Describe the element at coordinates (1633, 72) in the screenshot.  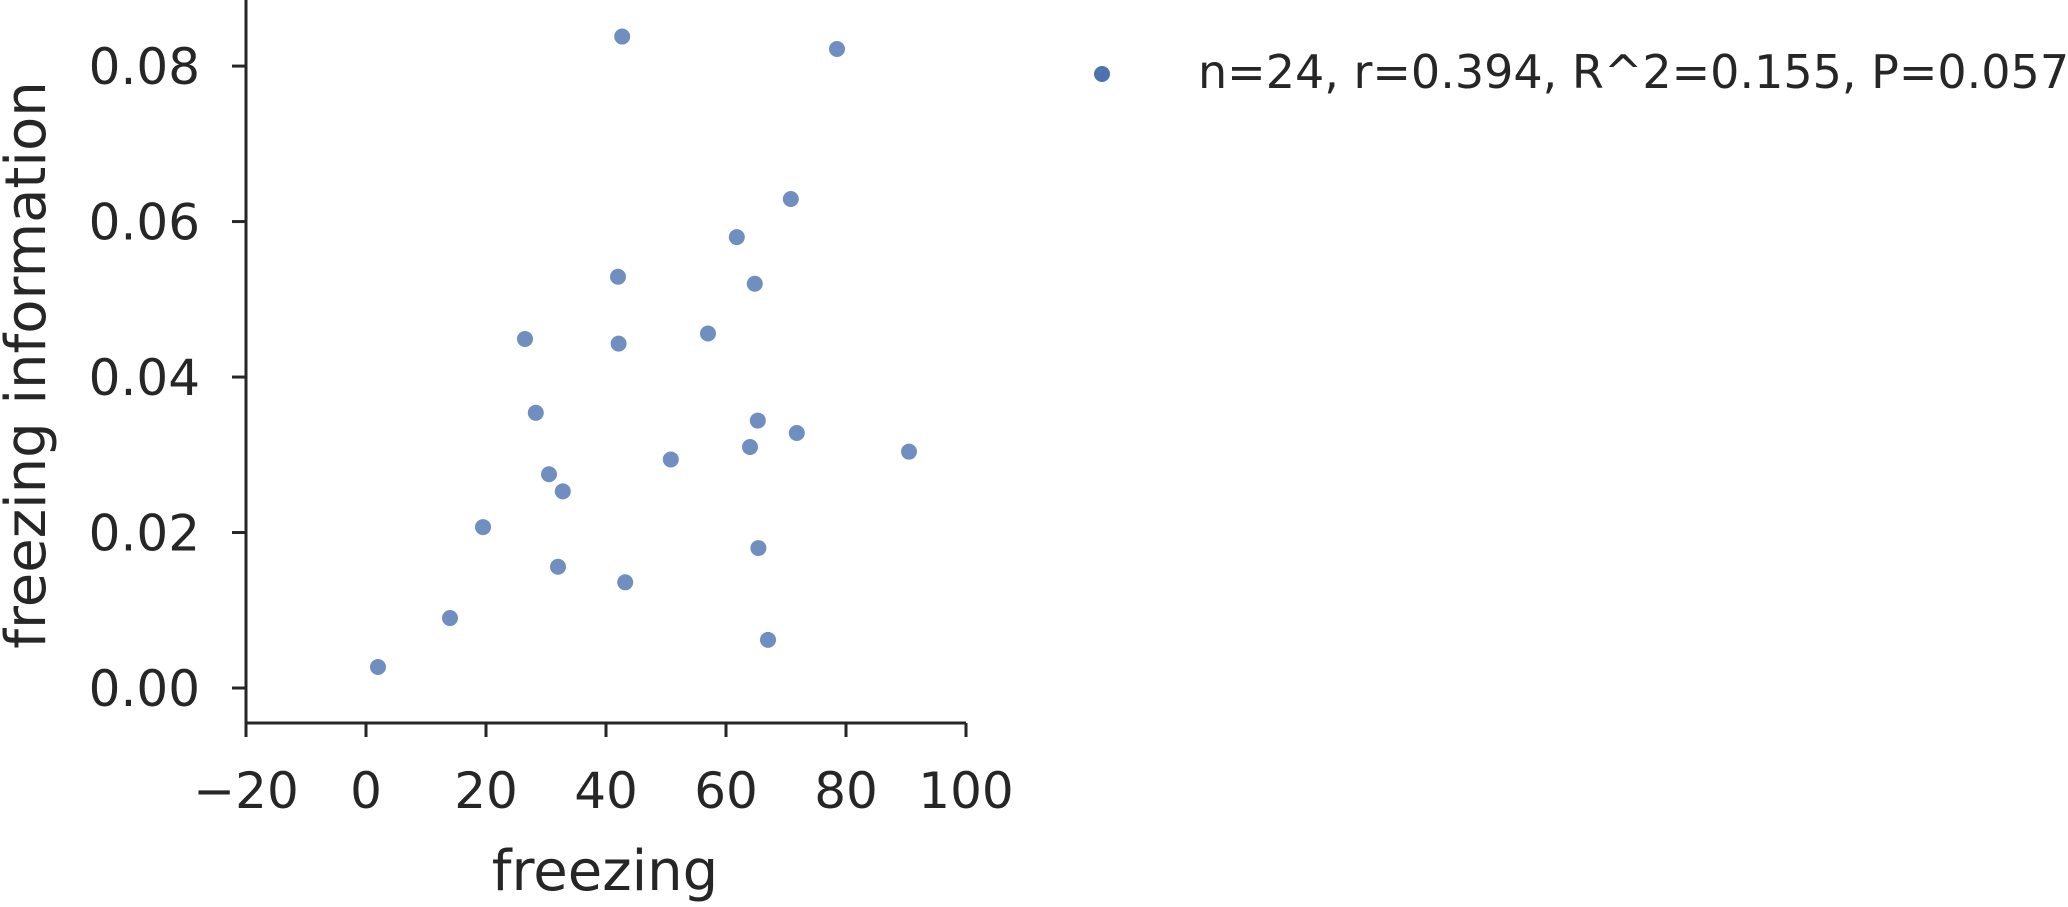
I see `legend-label: n=24, r=0.394, R^2=0.155, P=0.0571` at that location.